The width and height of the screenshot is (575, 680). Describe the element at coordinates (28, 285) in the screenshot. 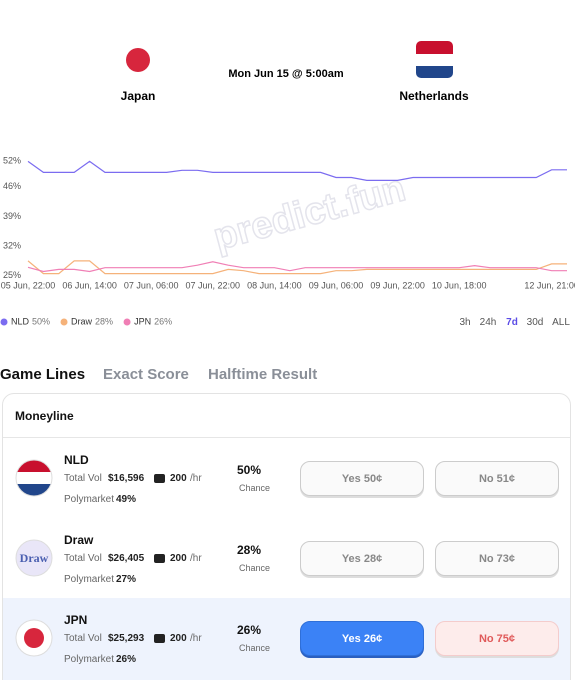

I see `x-tick-label: 05 Jun, 22:00` at that location.